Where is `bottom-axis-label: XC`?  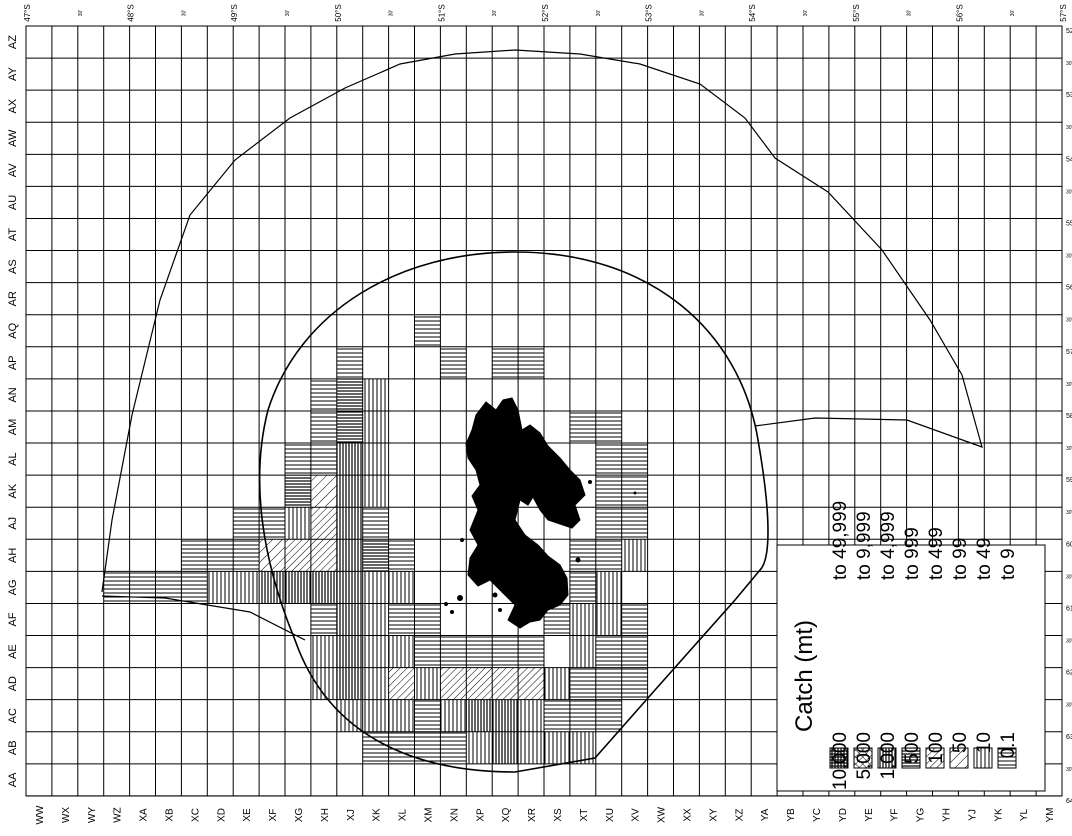
bottom-axis-label: XC is located at coordinates (195, 815).